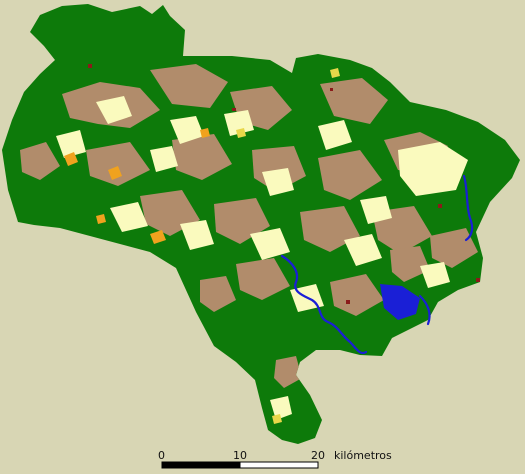 The width and height of the screenshot is (525, 474). I want to click on river-south, so click(424, 310).